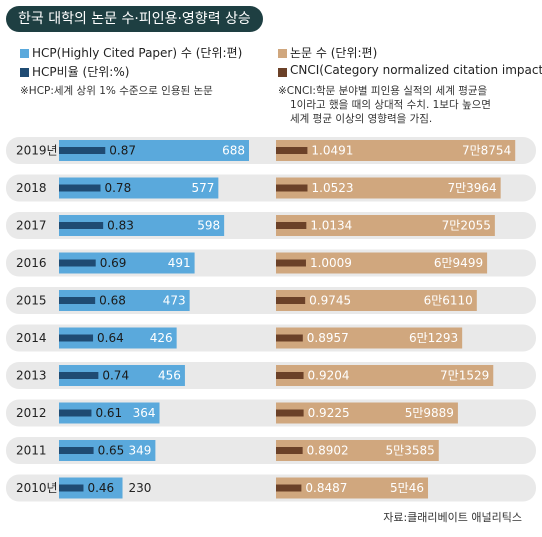 This screenshot has width=542, height=537. What do you see at coordinates (31, 226) in the screenshot?
I see `year-label: 2017` at bounding box center [31, 226].